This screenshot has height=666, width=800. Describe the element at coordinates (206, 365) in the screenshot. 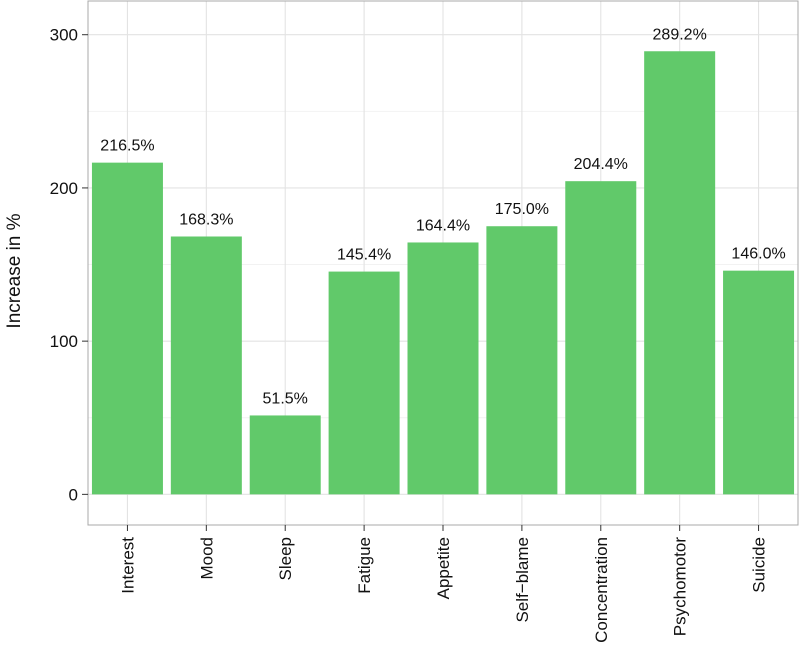

I see `bar-mood` at that location.